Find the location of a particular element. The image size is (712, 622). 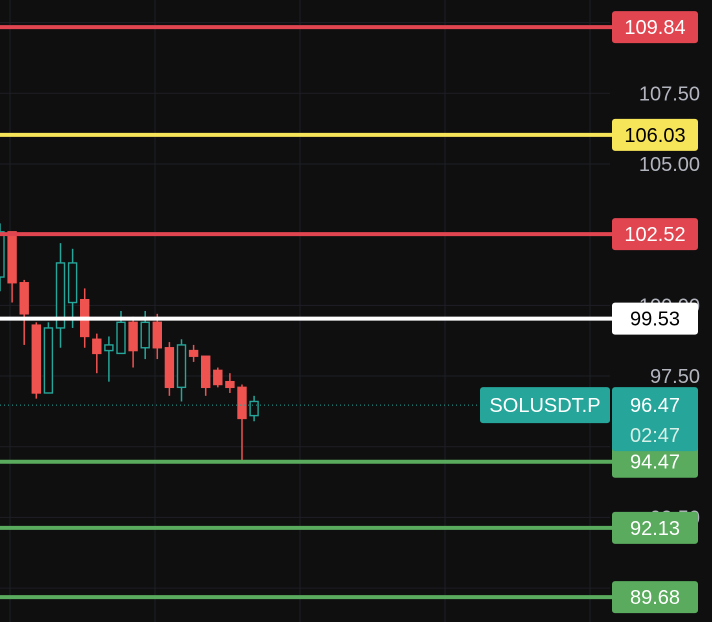

last-price-tag: 96.47 02:47 is located at coordinates (655, 419).